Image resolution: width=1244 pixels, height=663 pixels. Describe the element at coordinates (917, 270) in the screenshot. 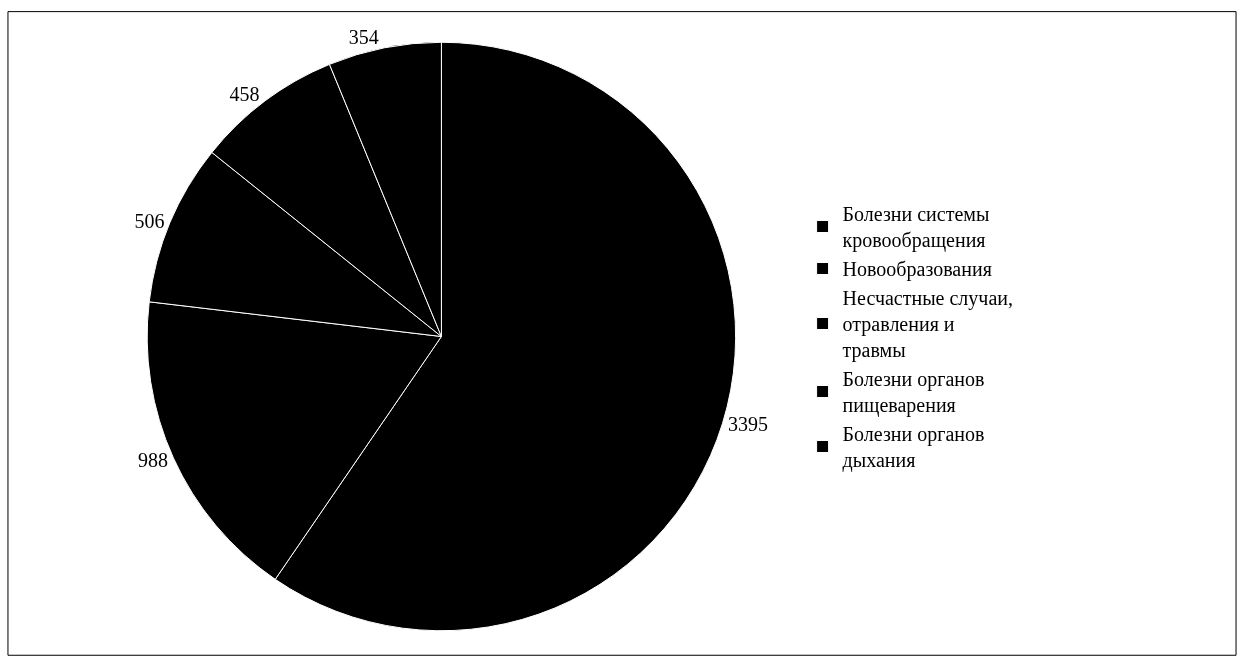

I see `legend-label: Новообразования` at that location.